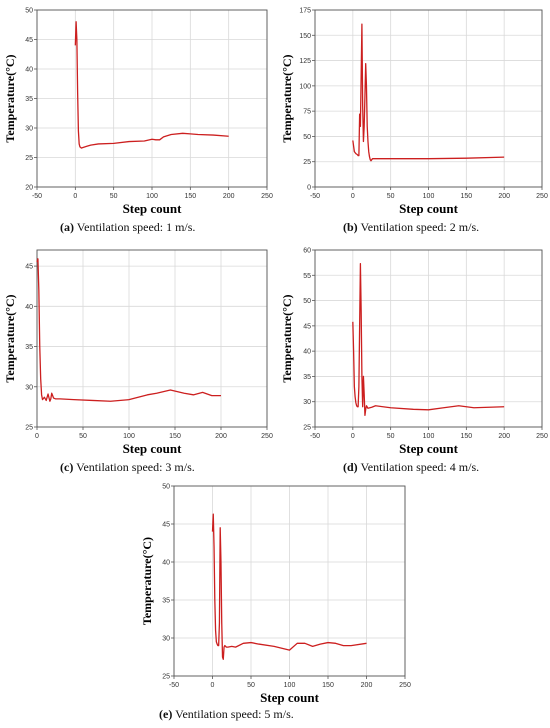  Describe the element at coordinates (418, 227) in the screenshot. I see `caption-b-text: Ventilation speed: 2 m/s.` at that location.